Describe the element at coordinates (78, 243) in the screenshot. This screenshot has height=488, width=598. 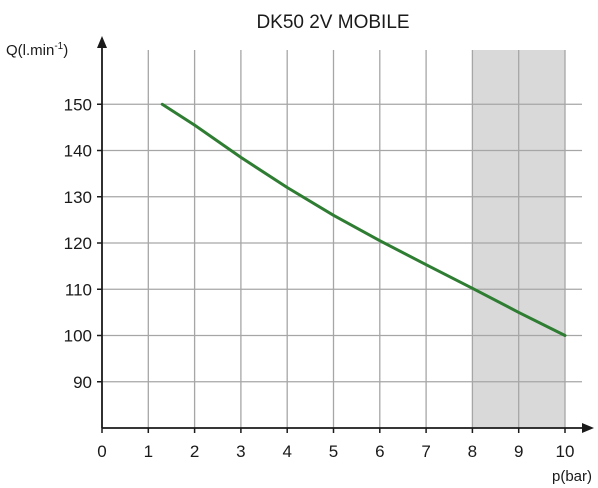
I see `y-tick-label-120: 120` at that location.